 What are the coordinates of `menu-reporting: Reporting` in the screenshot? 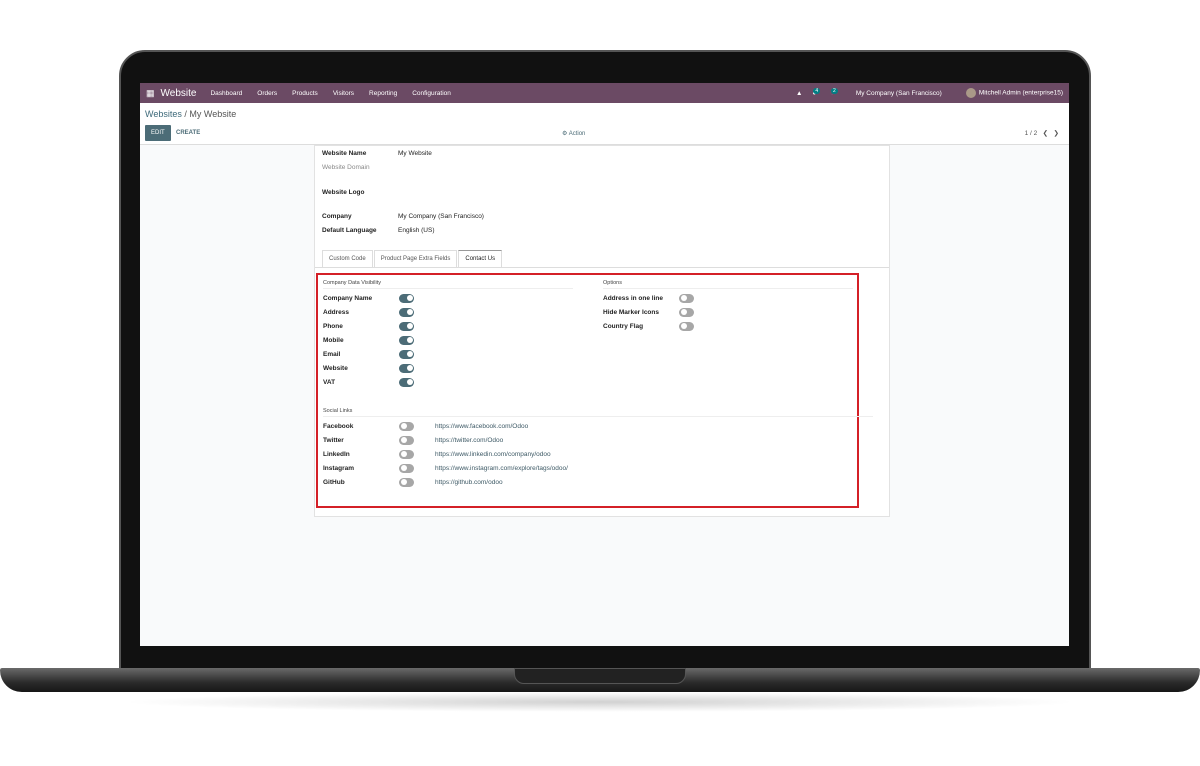 It's located at (383, 93).